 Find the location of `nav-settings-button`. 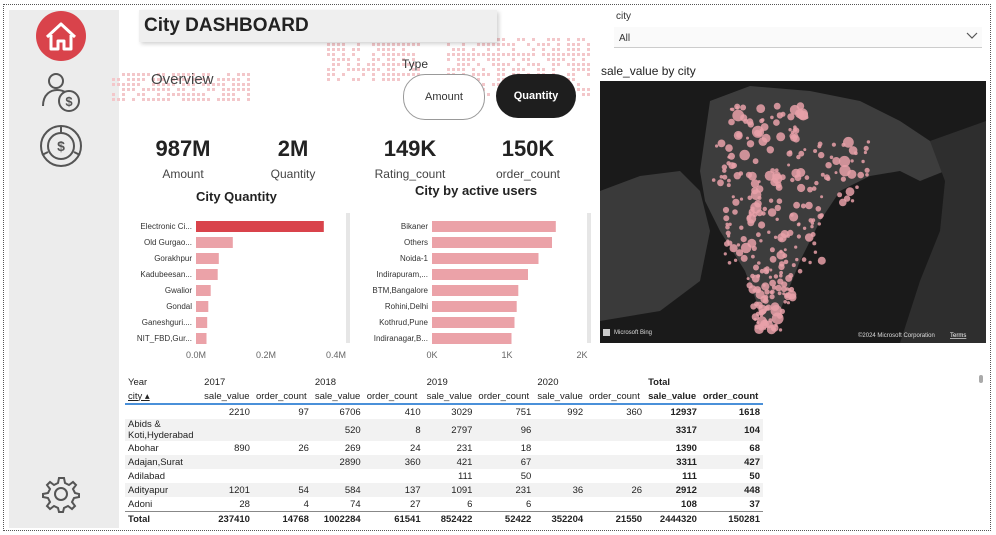

nav-settings-button is located at coordinates (61, 494).